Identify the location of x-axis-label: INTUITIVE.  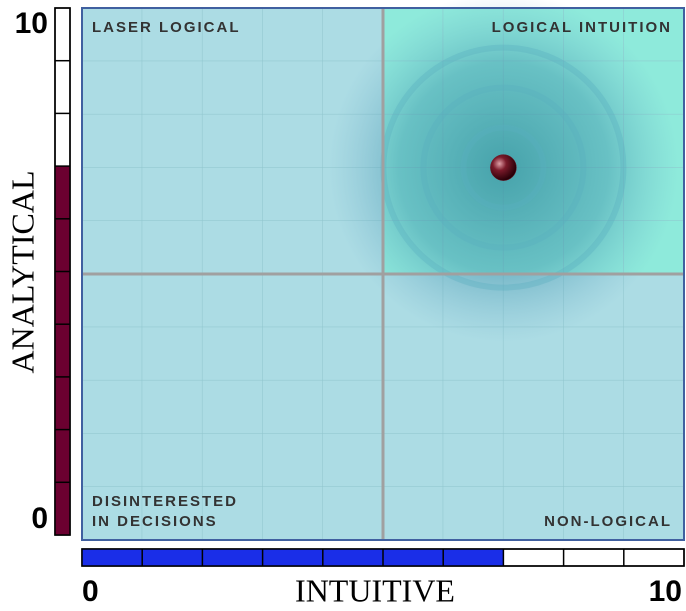
(375, 590).